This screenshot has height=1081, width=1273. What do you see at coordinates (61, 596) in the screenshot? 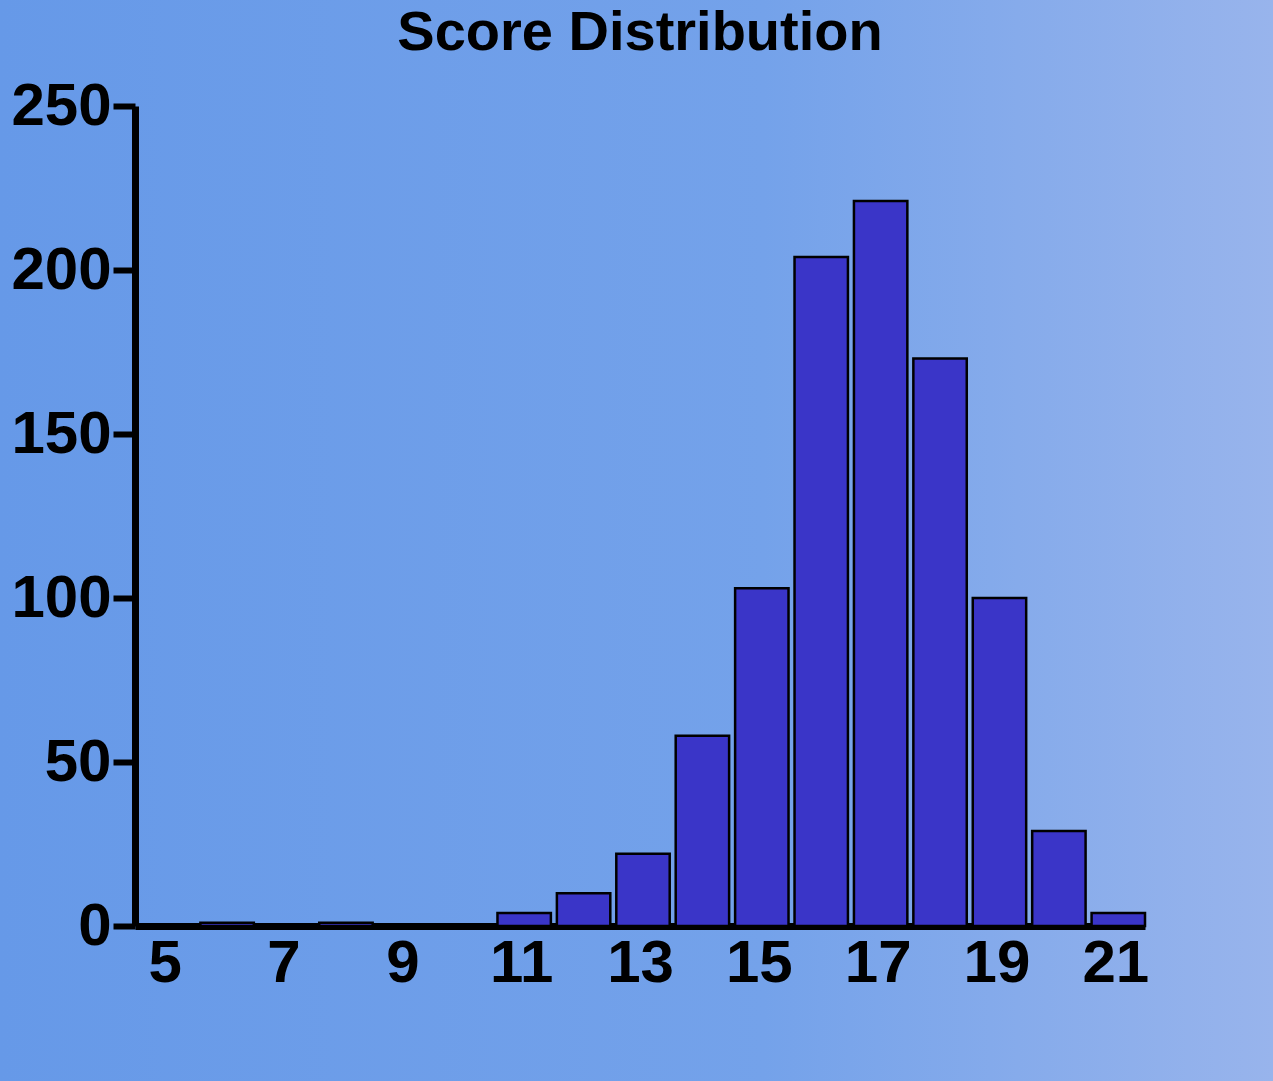
I see `y-tick-label: 100` at bounding box center [61, 596].